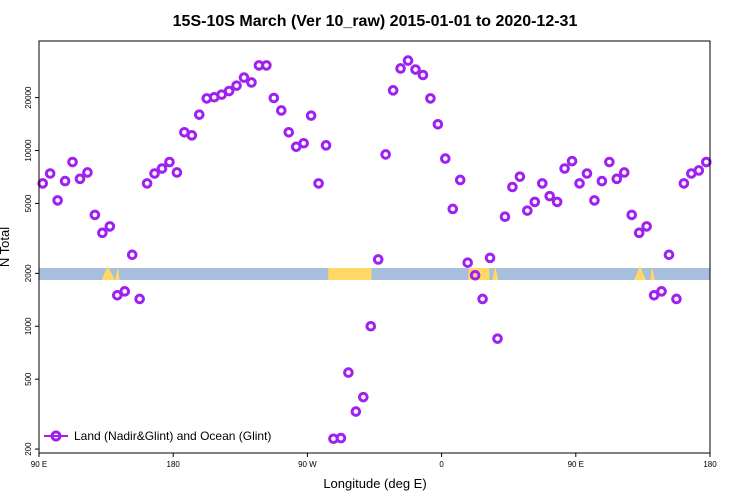  I want to click on y-tick-label: 200, so click(28, 449).